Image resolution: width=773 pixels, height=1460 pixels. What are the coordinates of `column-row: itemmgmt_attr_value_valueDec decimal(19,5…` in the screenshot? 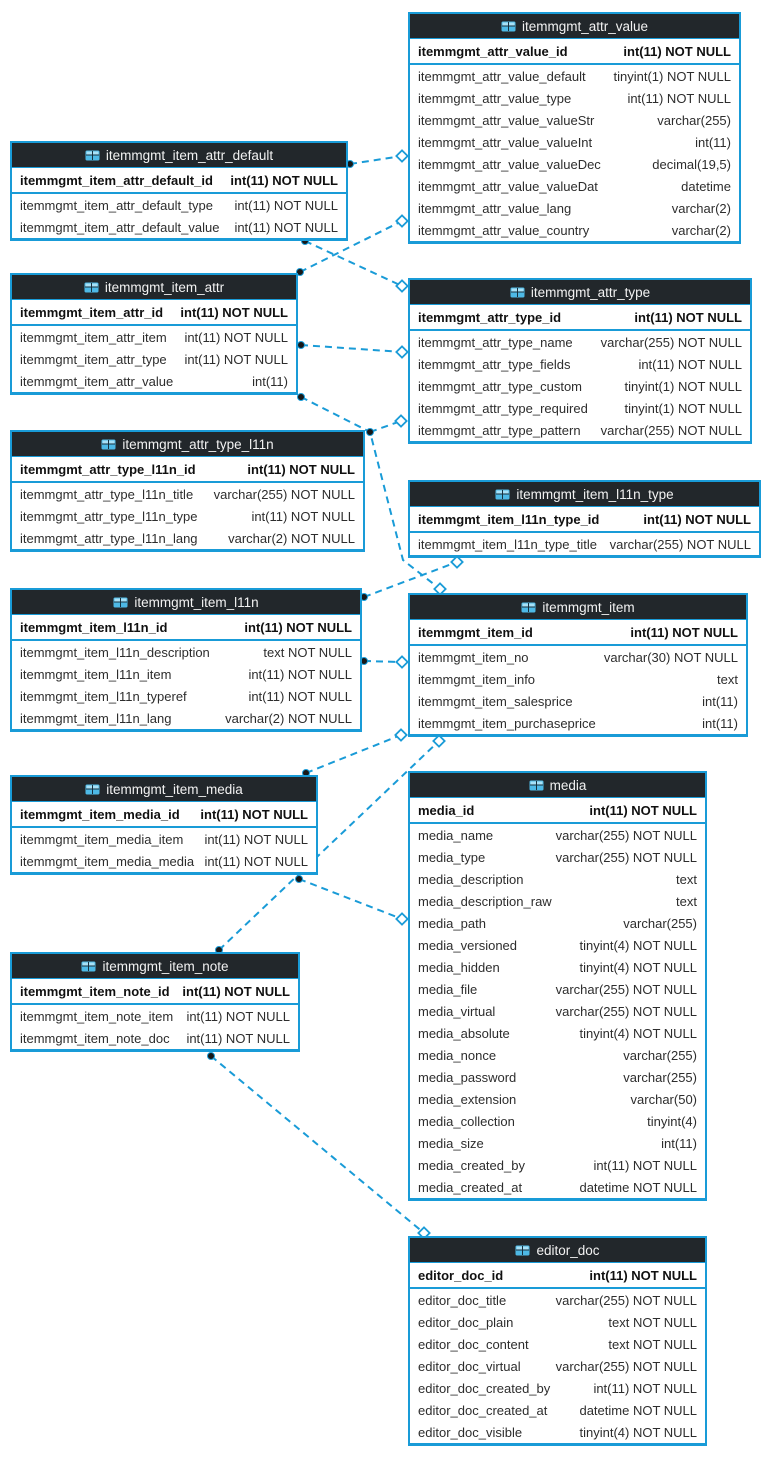 It's located at (574, 164).